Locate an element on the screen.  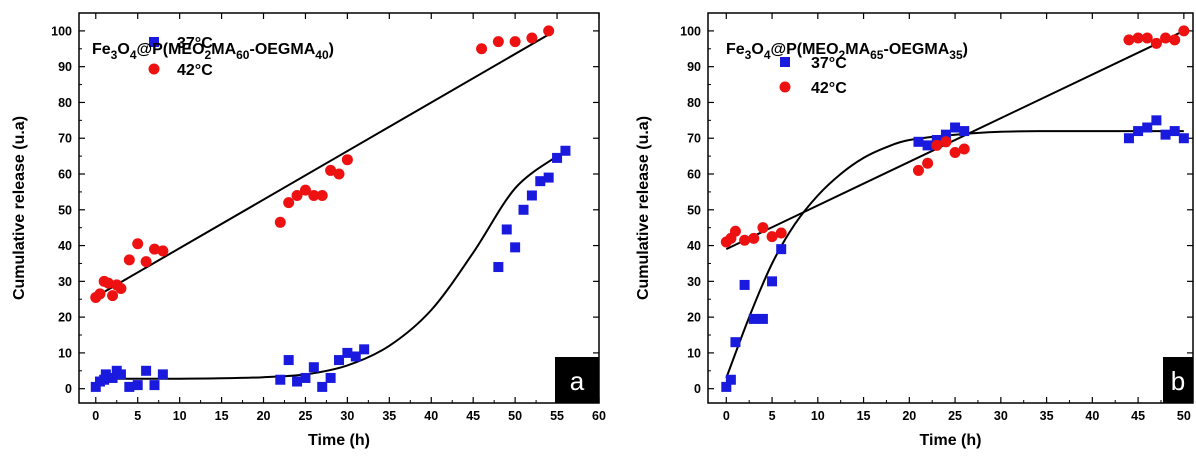
panel-label-box is located at coordinates (1178, 380).